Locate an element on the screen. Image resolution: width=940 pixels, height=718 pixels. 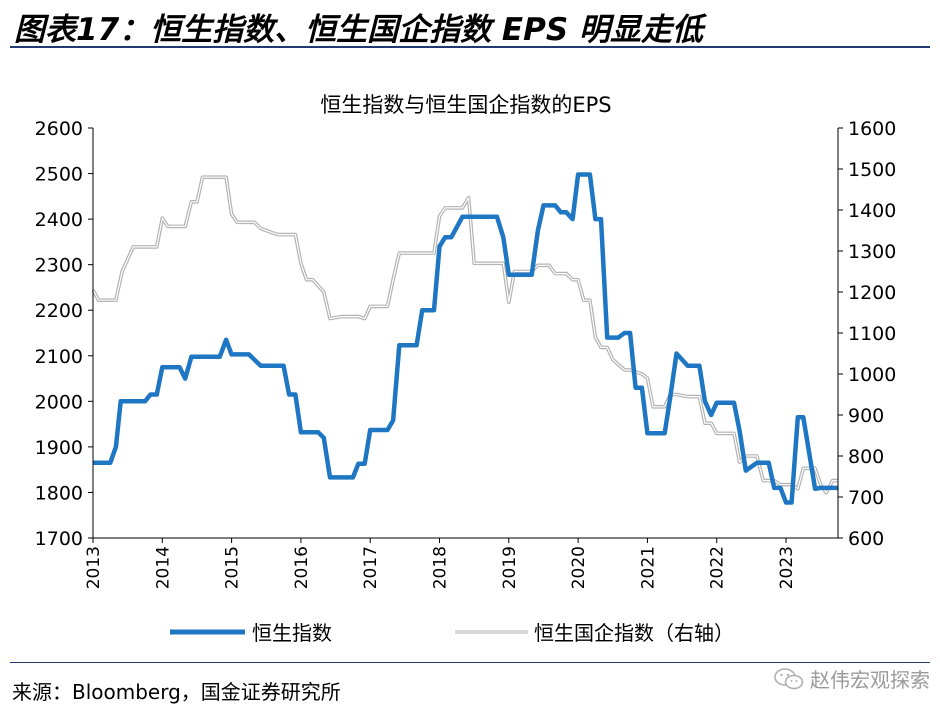
x-tick-label: 2014 is located at coordinates (163, 567).